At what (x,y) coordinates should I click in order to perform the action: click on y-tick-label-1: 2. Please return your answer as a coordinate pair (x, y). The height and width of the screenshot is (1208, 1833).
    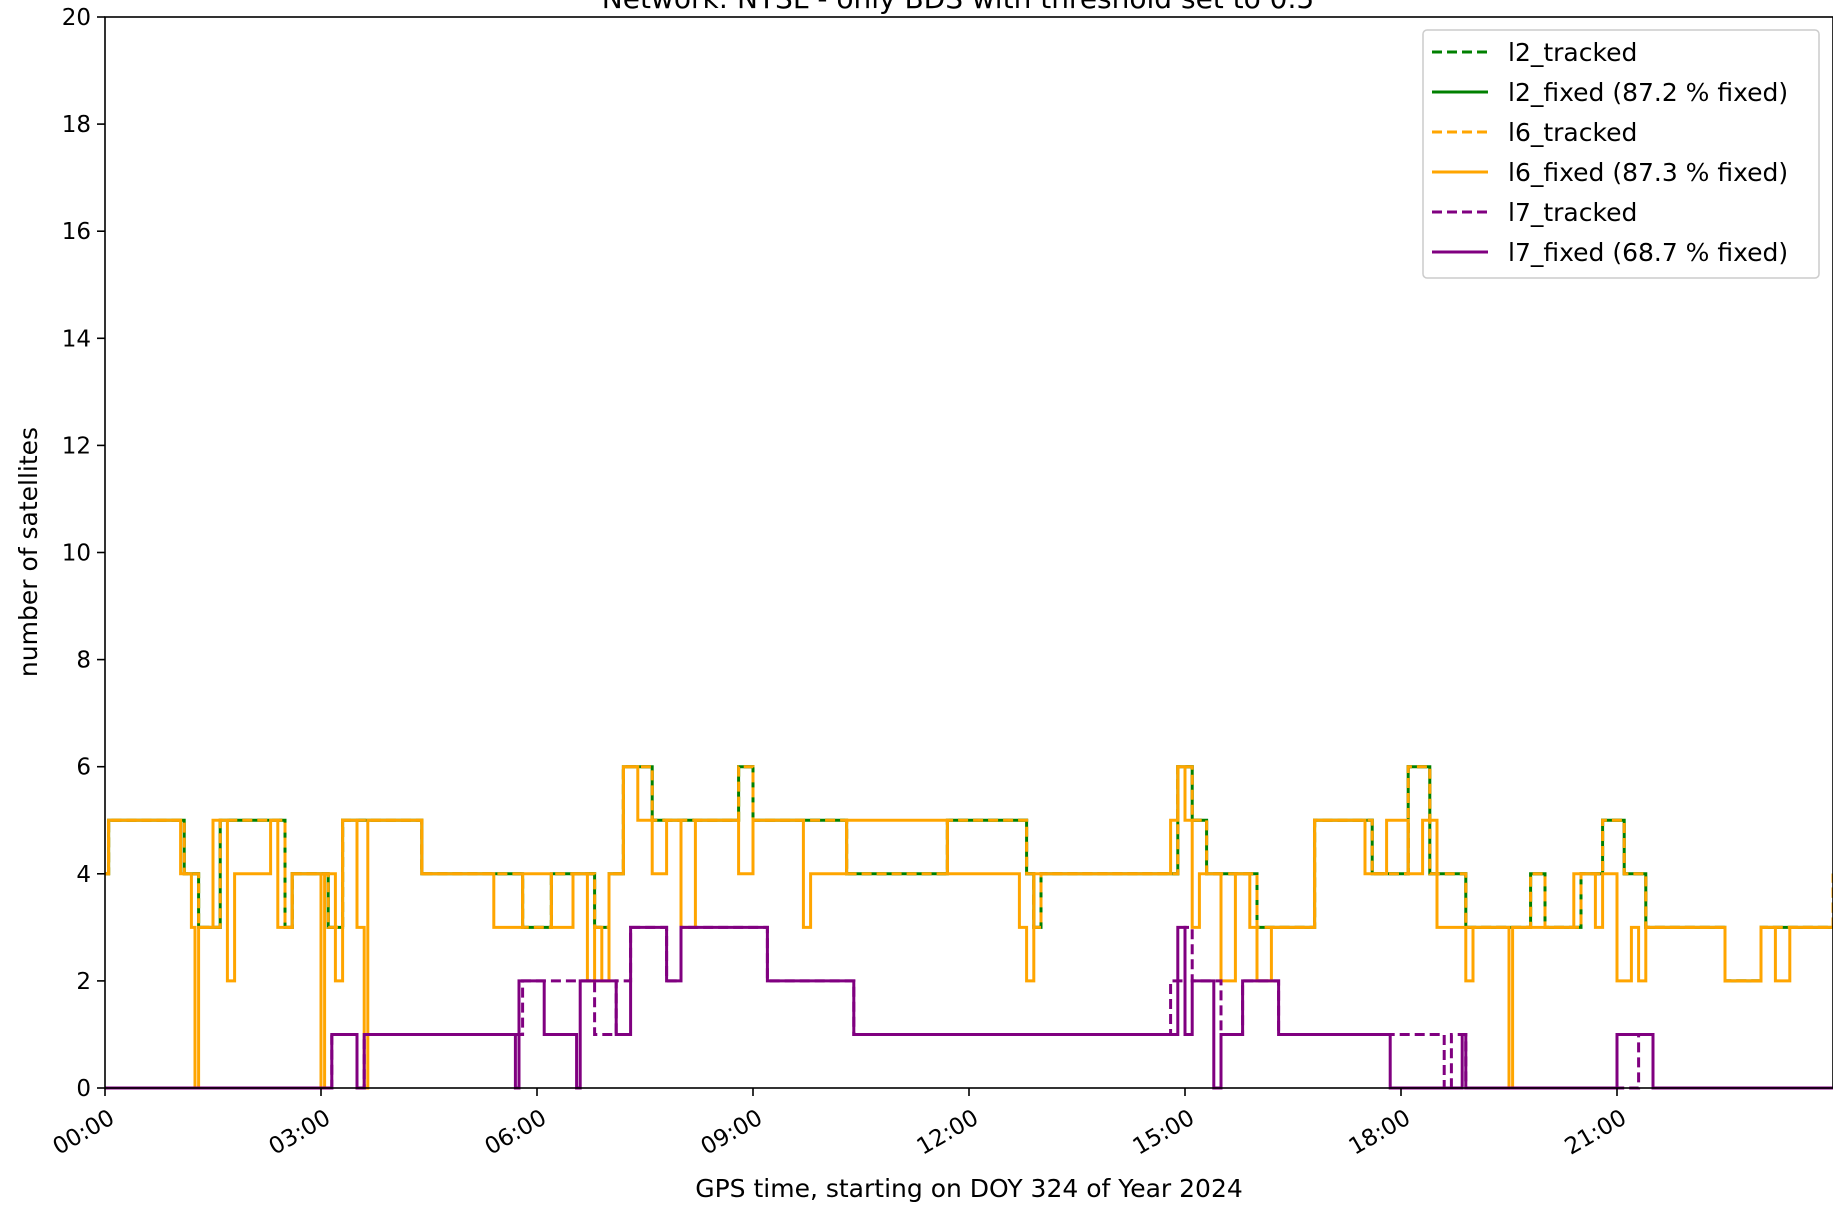
    Looking at the image, I should click on (83, 982).